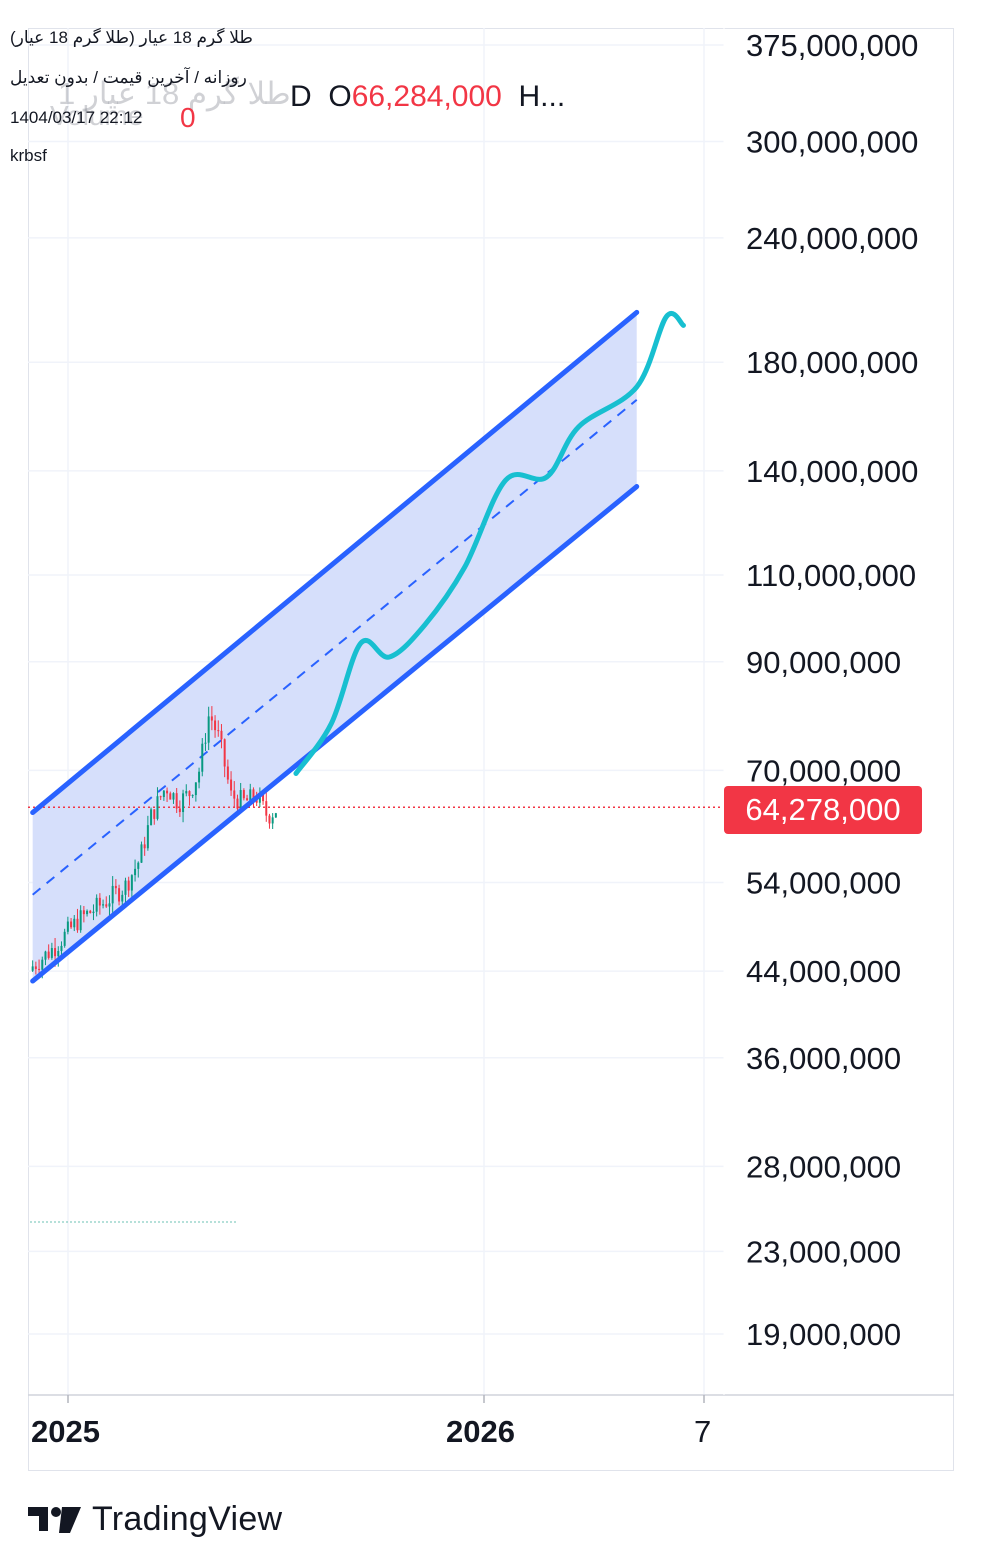 This screenshot has height=1568, width=983. I want to click on tradingview-wordmark: TradingView, so click(187, 1519).